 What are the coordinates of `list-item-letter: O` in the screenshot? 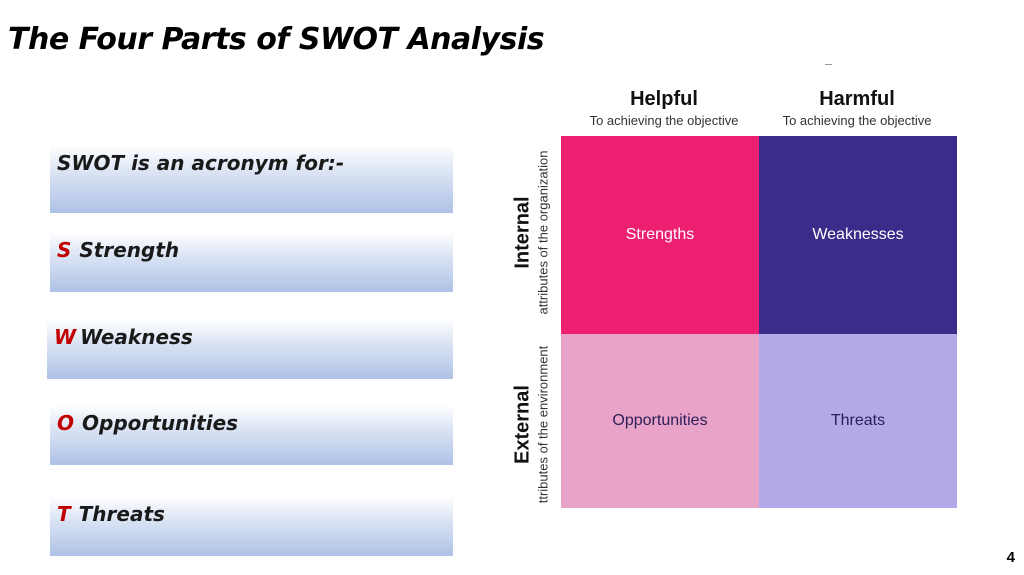 It's located at (66, 423).